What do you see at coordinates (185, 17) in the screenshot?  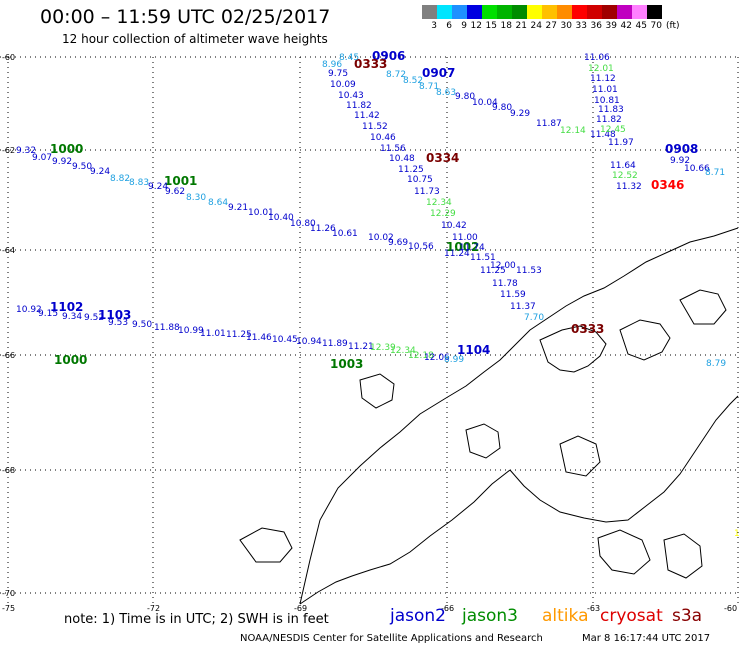 I see `map-title: 00:00 – 11:59 UTC 02/25/2017` at bounding box center [185, 17].